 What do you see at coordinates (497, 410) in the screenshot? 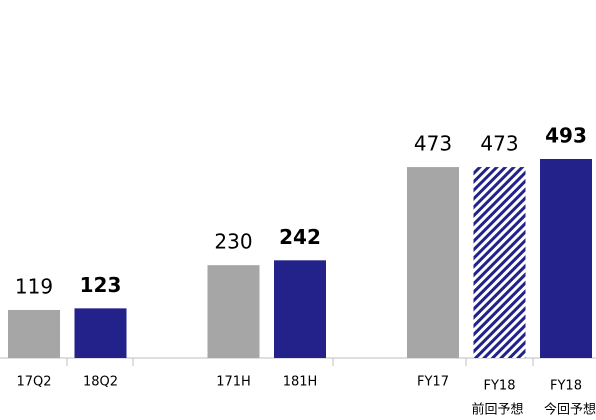
I see `x-sub-label: 前回予想` at bounding box center [497, 410].